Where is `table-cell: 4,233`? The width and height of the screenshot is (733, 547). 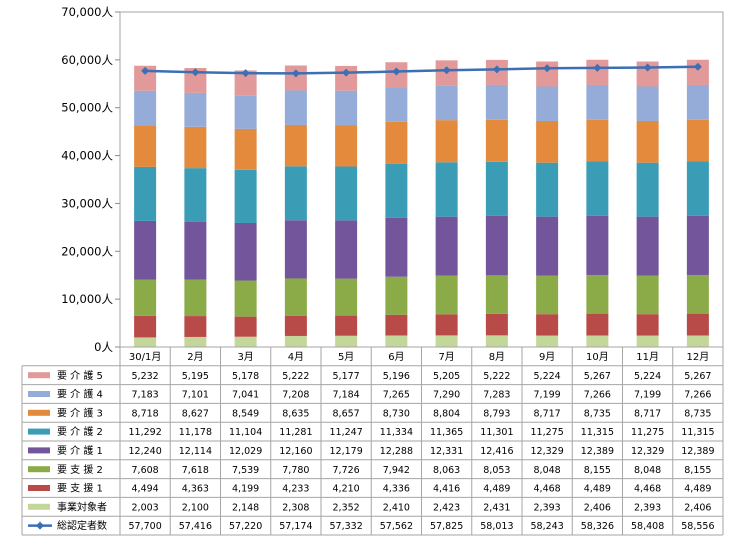 table-cell: 4,233 is located at coordinates (295, 489).